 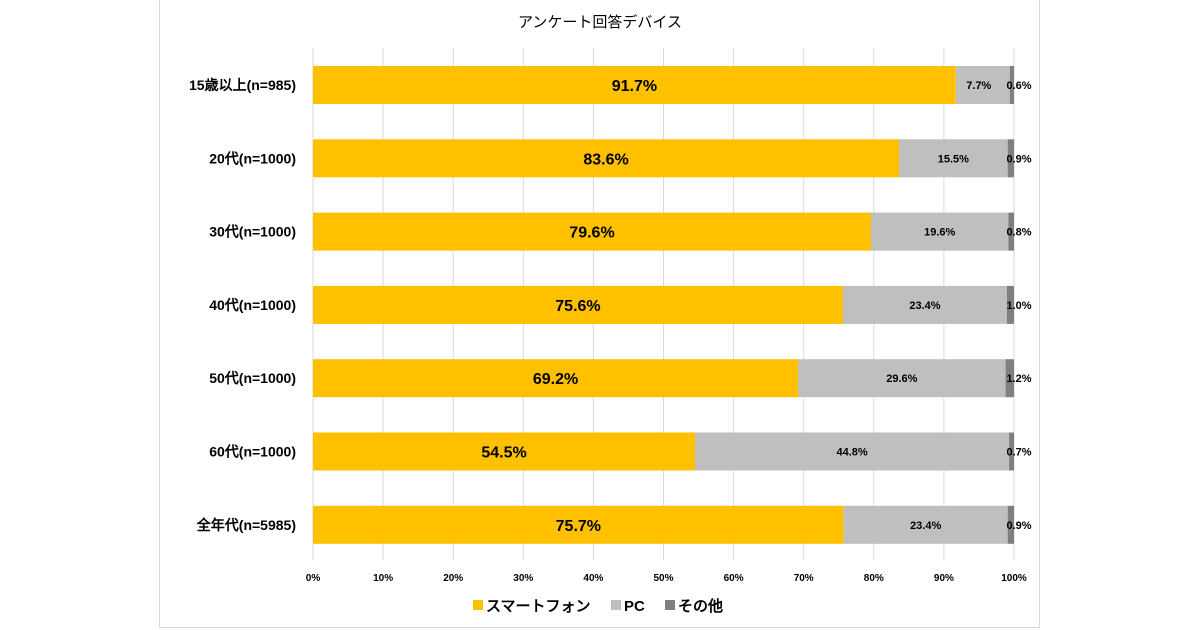 I want to click on data-label: 54.5%, so click(x=503, y=453).